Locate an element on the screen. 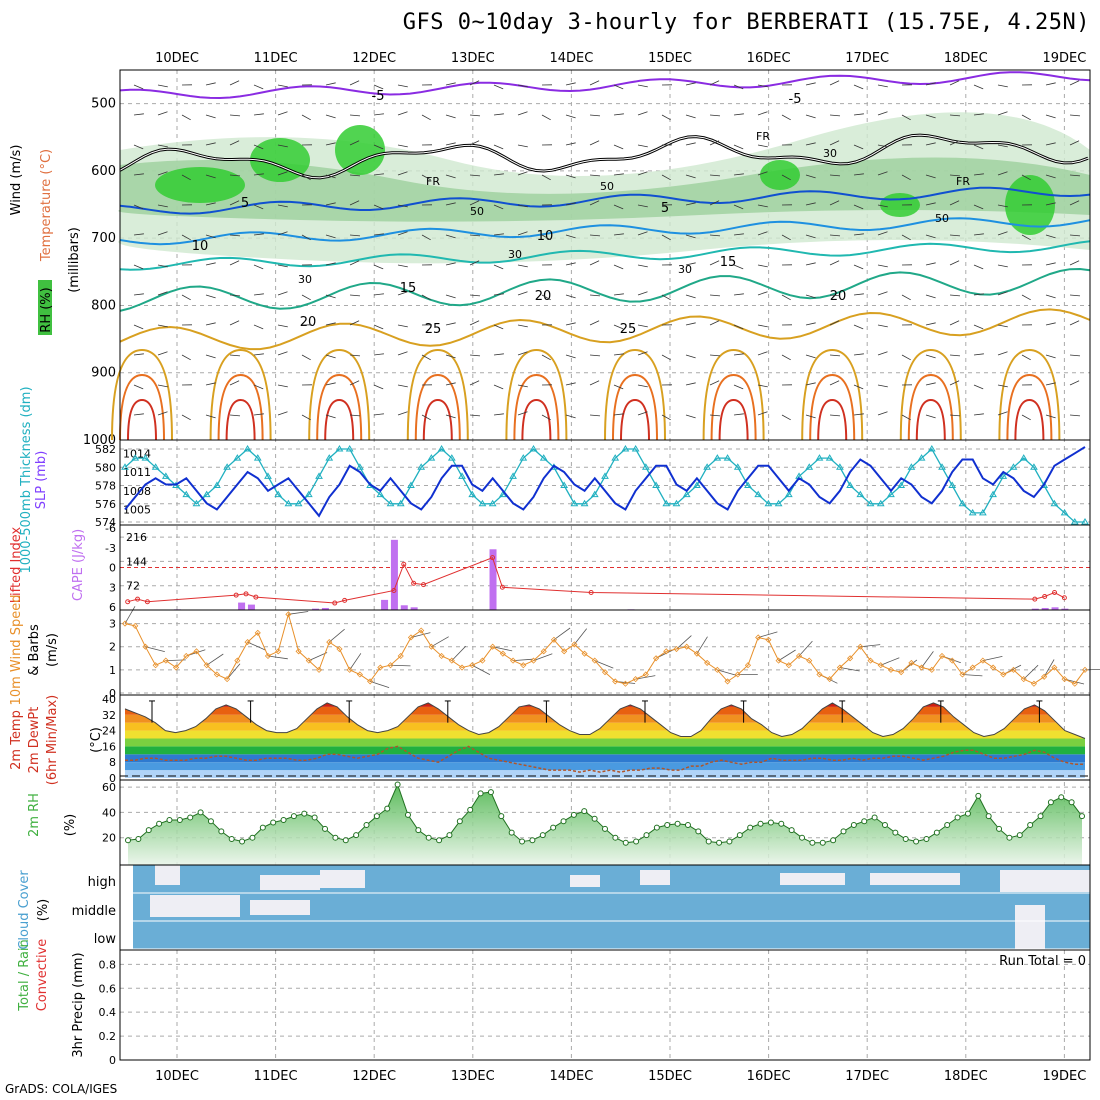 The width and height of the screenshot is (1100, 1100). rh-high-cell is located at coordinates (780, 175).